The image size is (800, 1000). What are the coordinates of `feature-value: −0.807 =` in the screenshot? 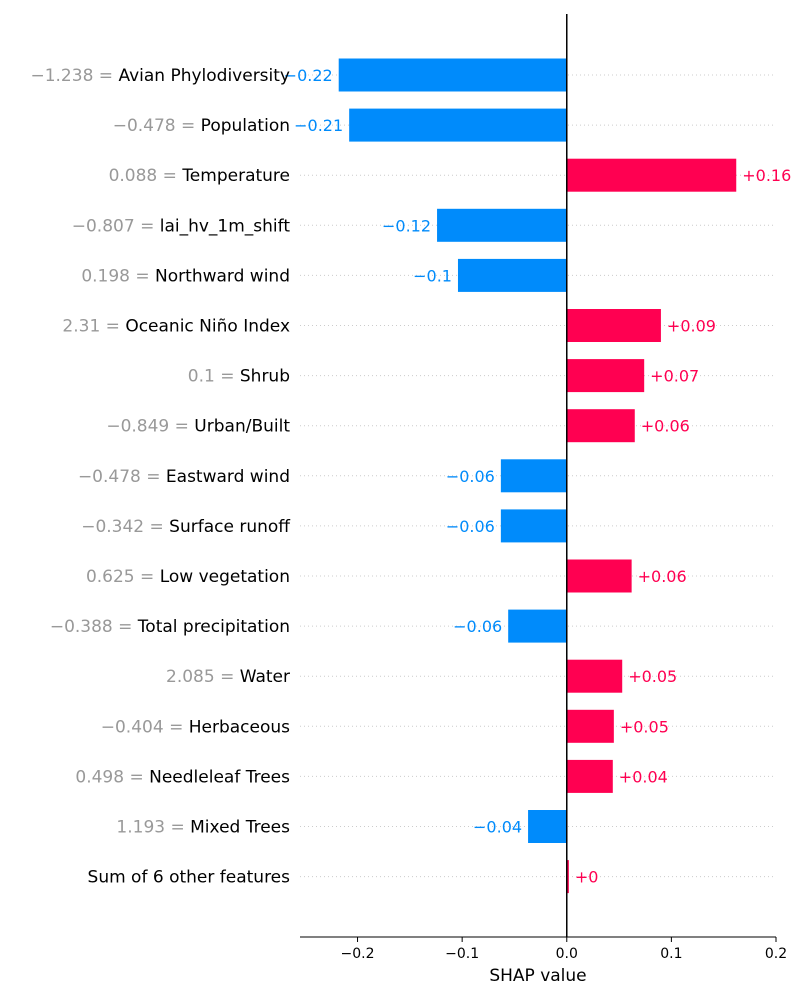 It's located at (116, 226).